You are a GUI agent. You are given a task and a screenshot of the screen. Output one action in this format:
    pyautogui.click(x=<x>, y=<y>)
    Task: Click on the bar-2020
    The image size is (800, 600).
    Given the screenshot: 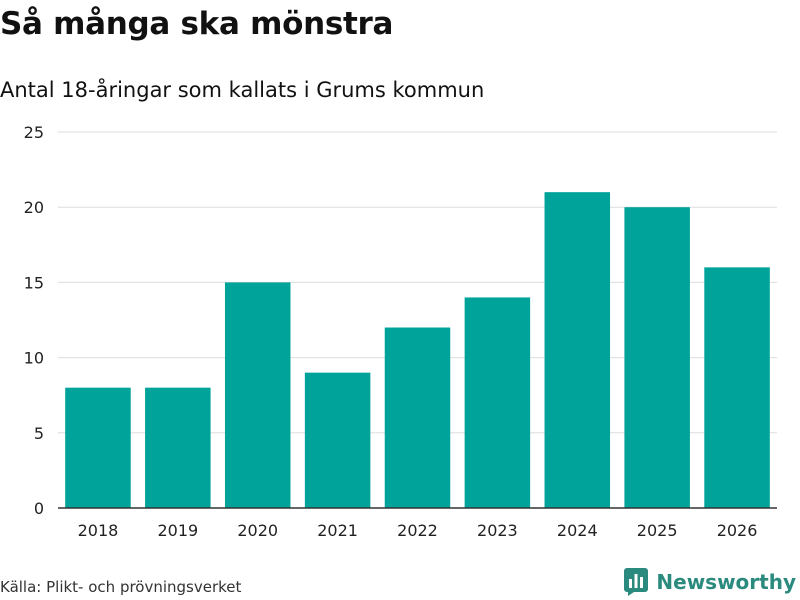 What is the action you would take?
    pyautogui.click(x=257, y=395)
    